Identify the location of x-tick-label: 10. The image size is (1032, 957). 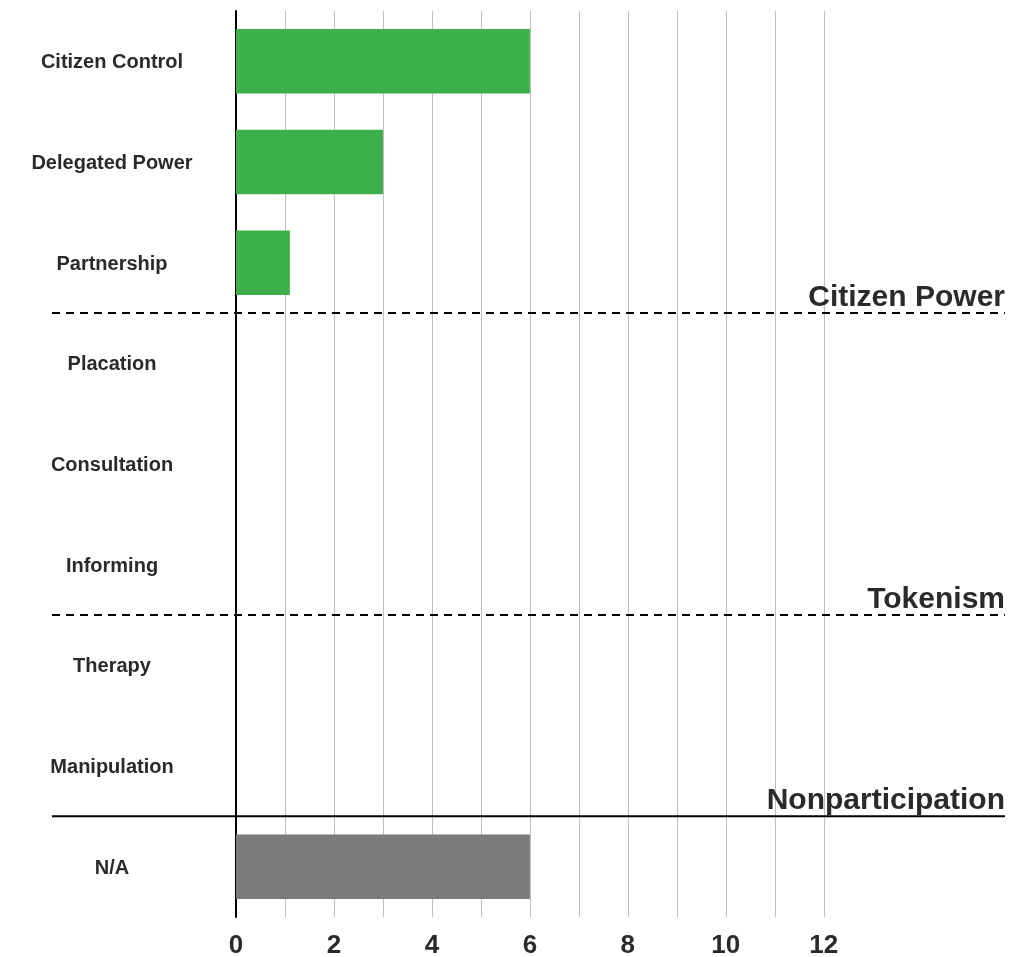
(726, 943).